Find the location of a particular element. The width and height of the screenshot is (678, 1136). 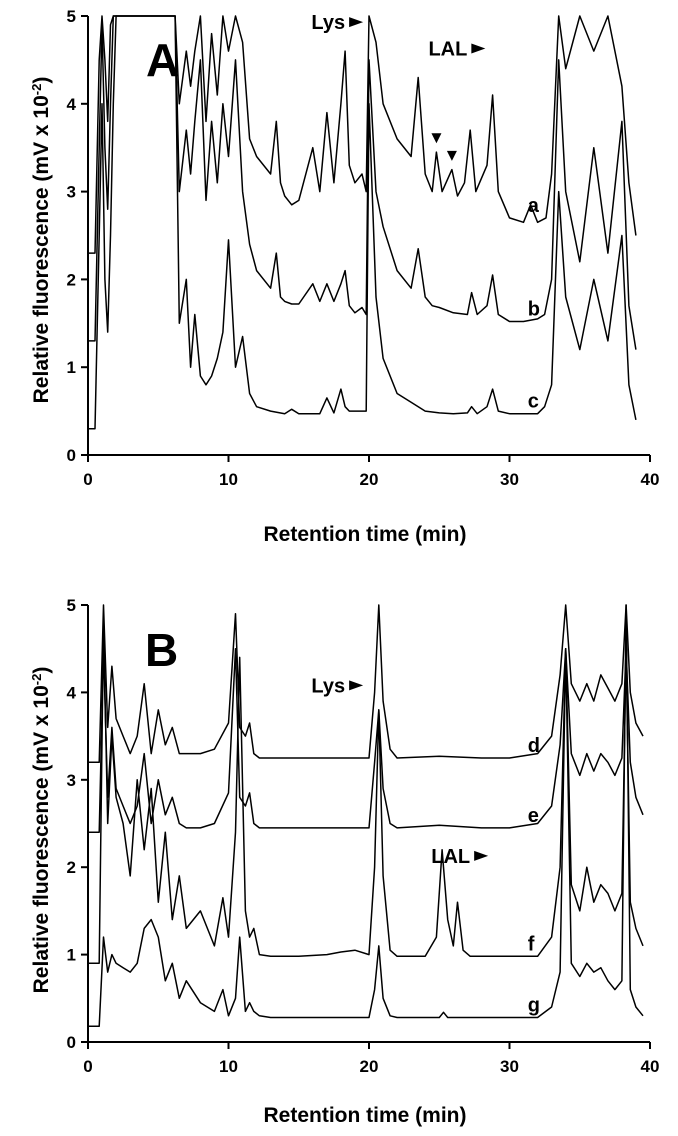

panel-b-ytick-label: 3 is located at coordinates (71, 780).